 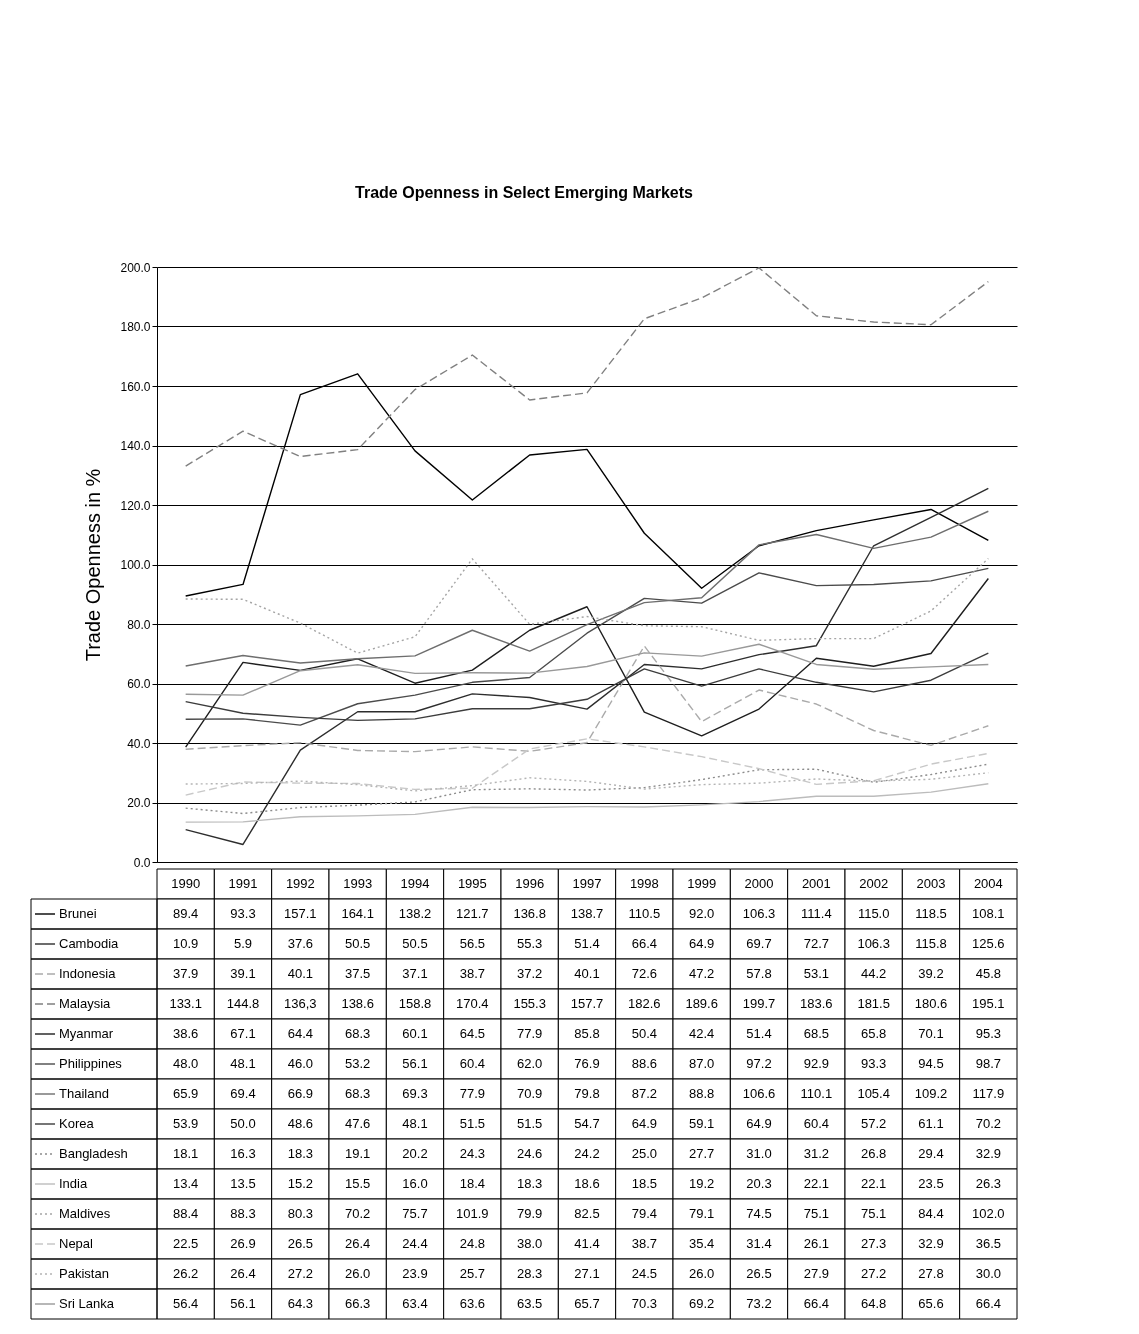 I want to click on chart-title: Trade Openness in Select Emerging Markets, so click(x=524, y=192).